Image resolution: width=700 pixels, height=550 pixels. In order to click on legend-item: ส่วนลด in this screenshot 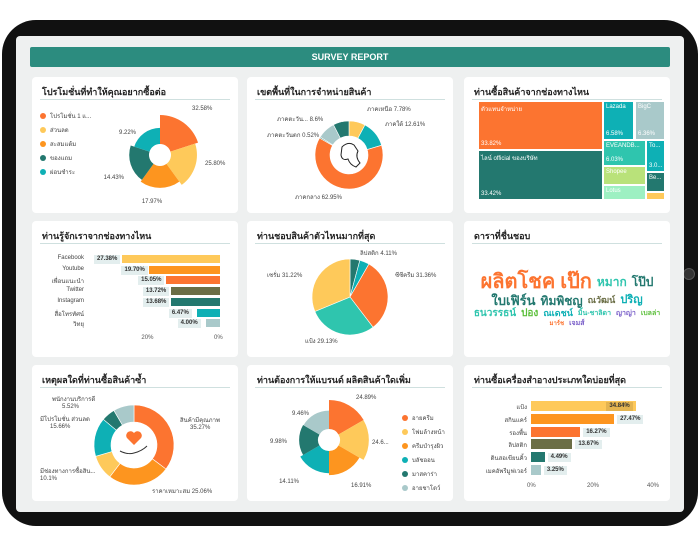, I will do `click(65, 130)`.